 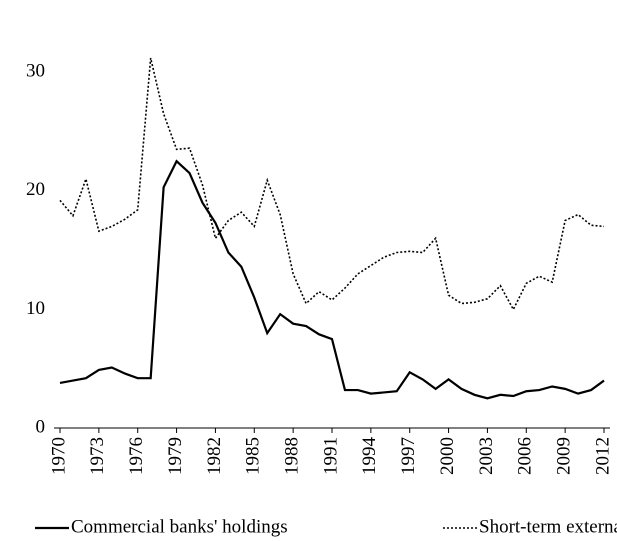 I want to click on y-tick-label: 10, so click(x=35, y=308).